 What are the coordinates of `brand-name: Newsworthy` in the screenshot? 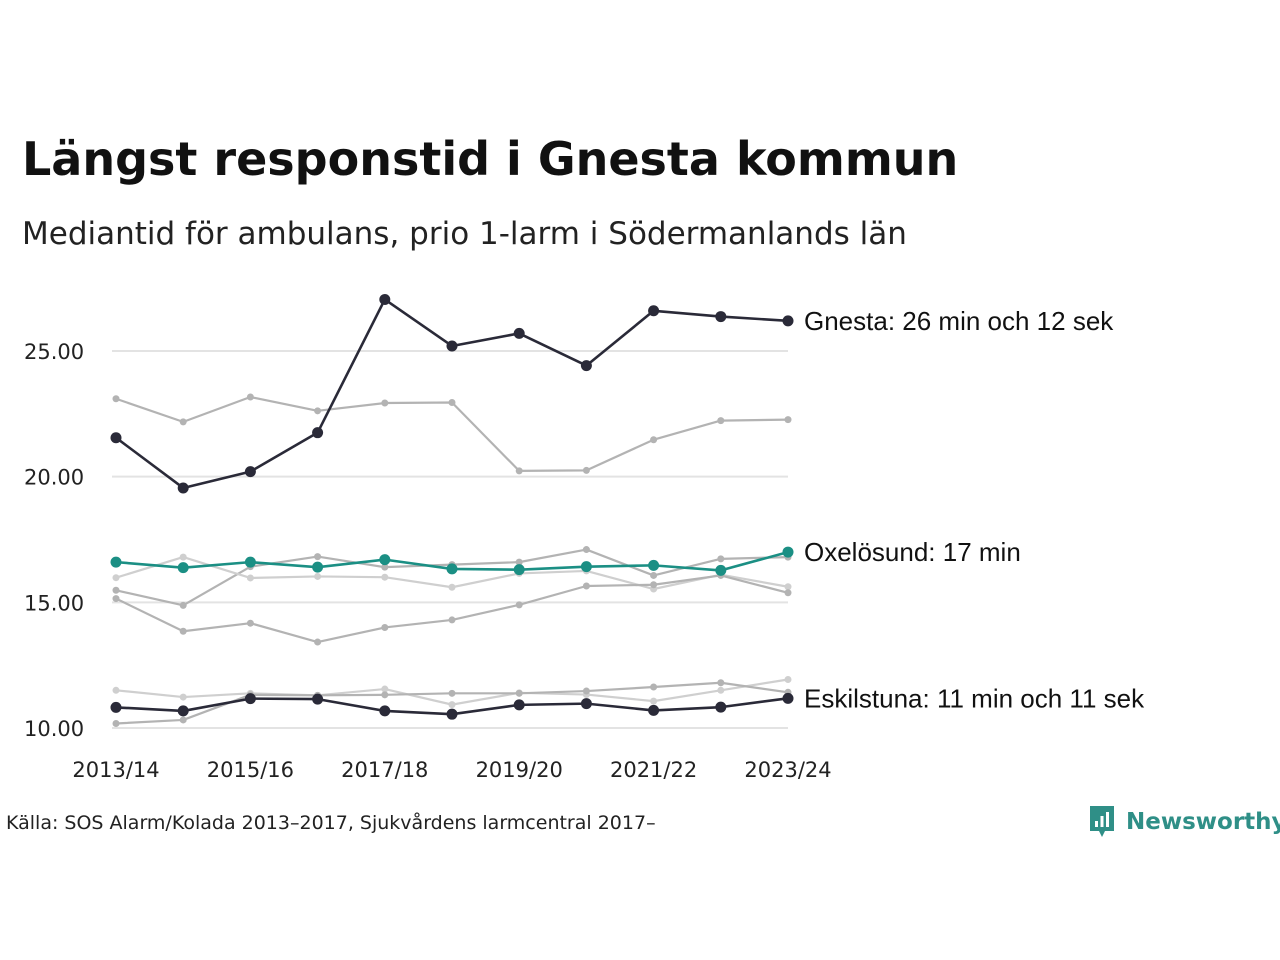 It's located at (1203, 822).